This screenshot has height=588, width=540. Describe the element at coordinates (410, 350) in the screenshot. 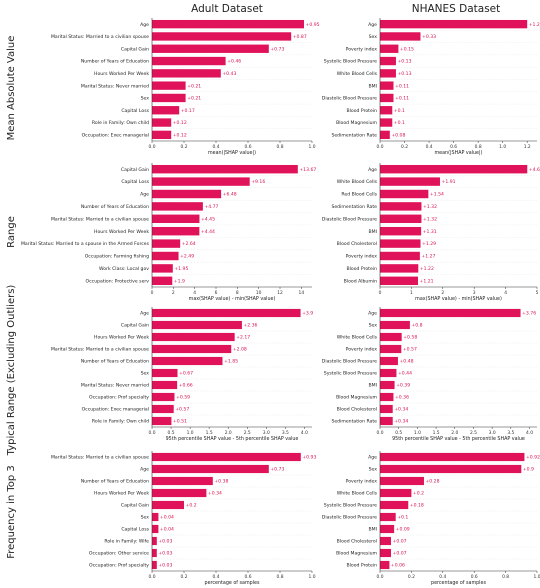

I see `bar-value-label: +0.57` at that location.